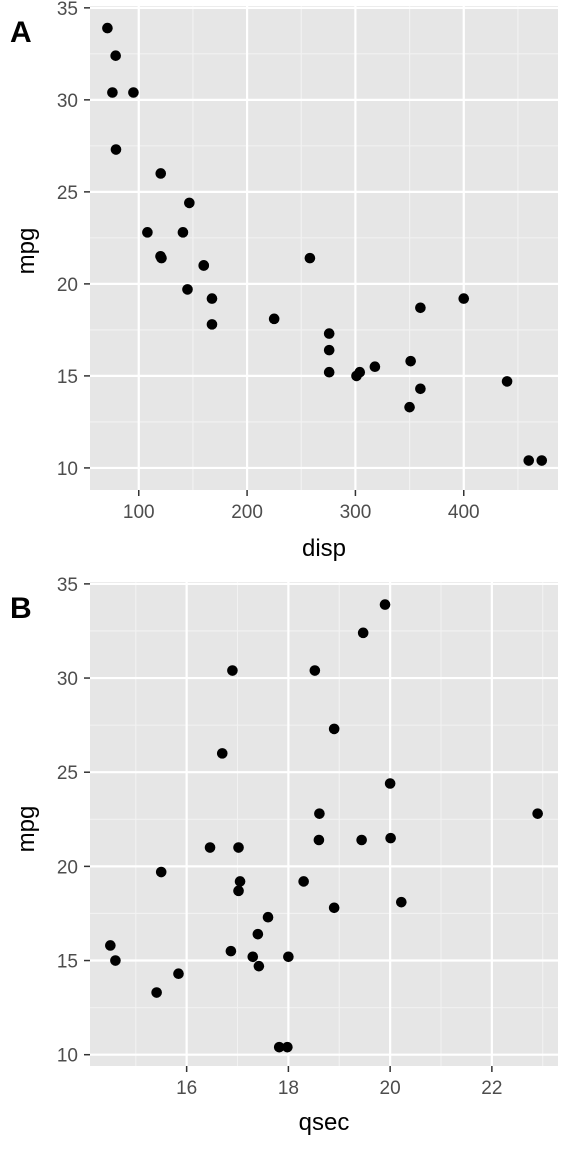 This screenshot has width=576, height=1157. I want to click on x-axis-title-a: disp, so click(324, 548).